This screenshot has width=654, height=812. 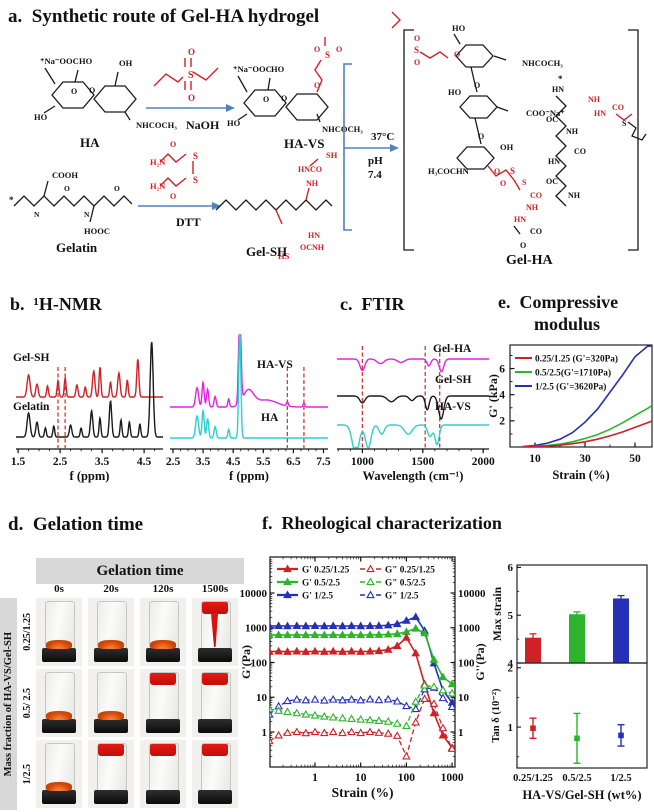 What do you see at coordinates (567, 324) in the screenshot?
I see `panel-e-title-line2: modulus` at bounding box center [567, 324].